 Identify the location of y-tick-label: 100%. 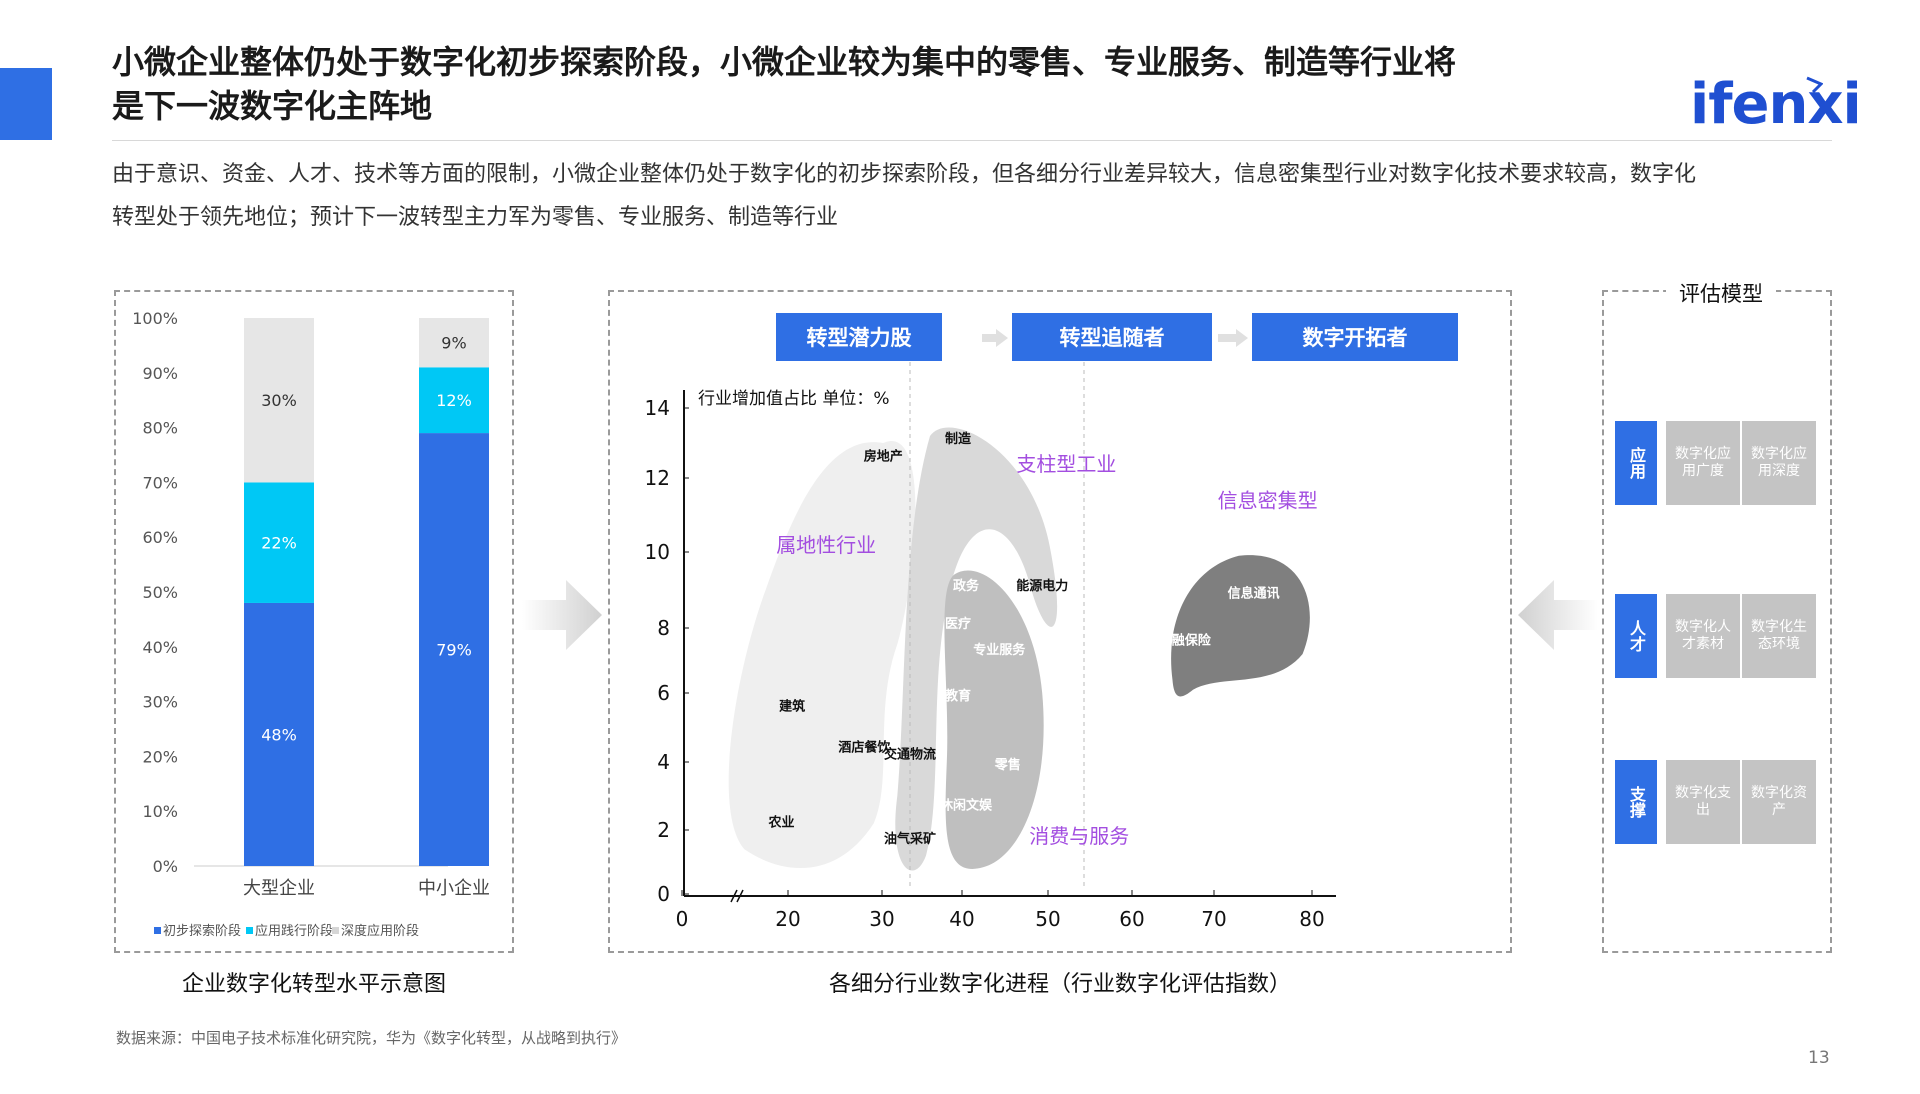
(155, 318).